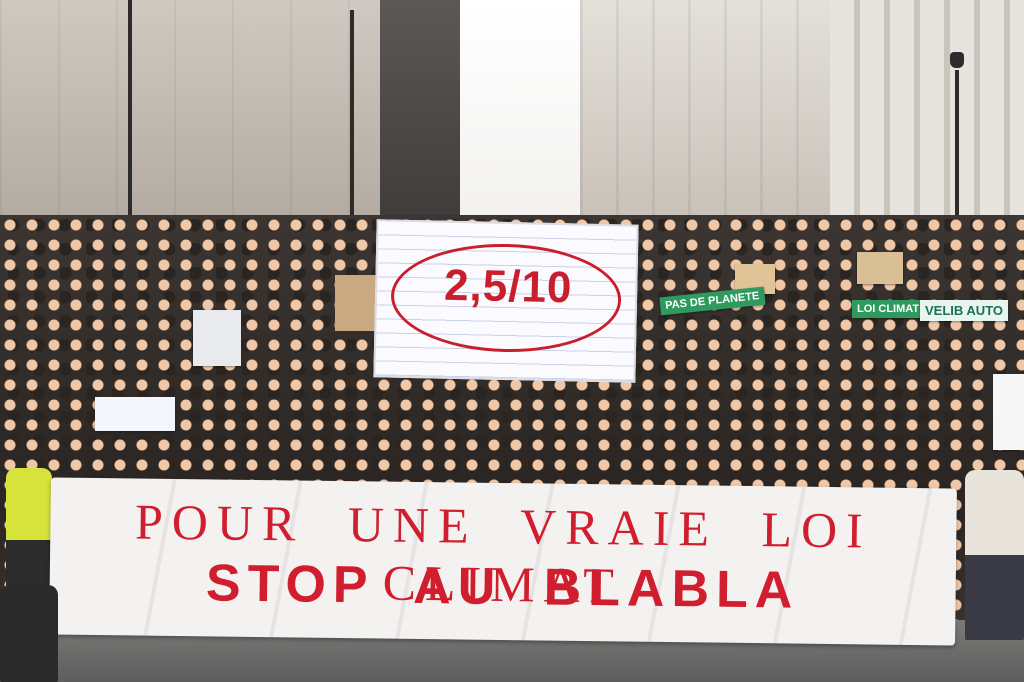  I want to click on banner-slogan-bottom: STOP AU BLABLA, so click(502, 587).